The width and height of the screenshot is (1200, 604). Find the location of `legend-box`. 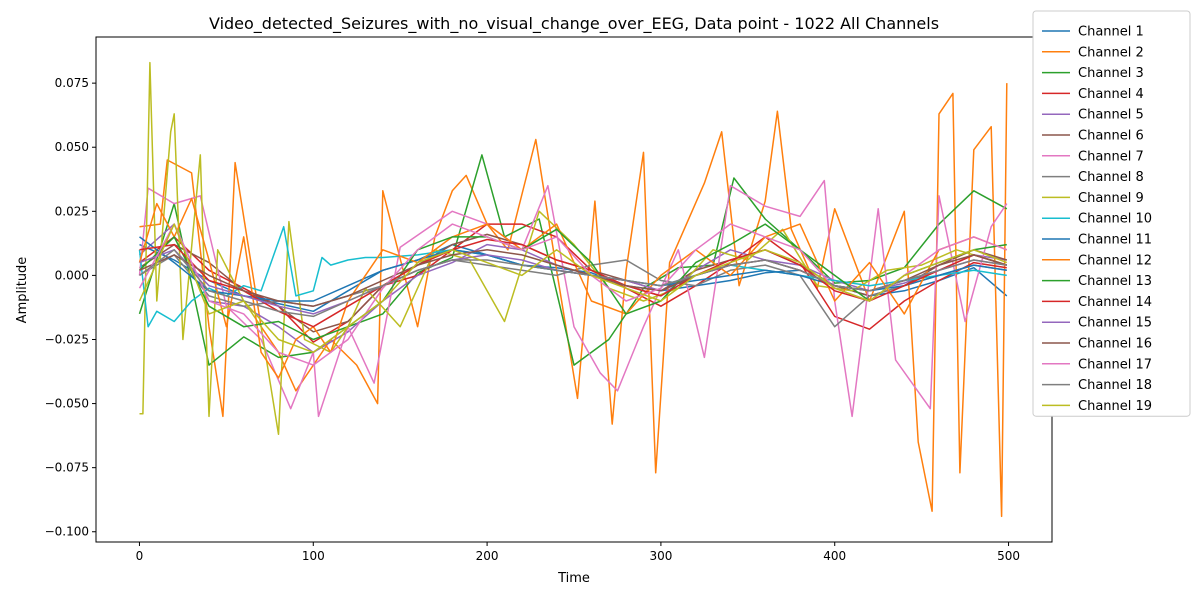

legend-box is located at coordinates (1111, 213).